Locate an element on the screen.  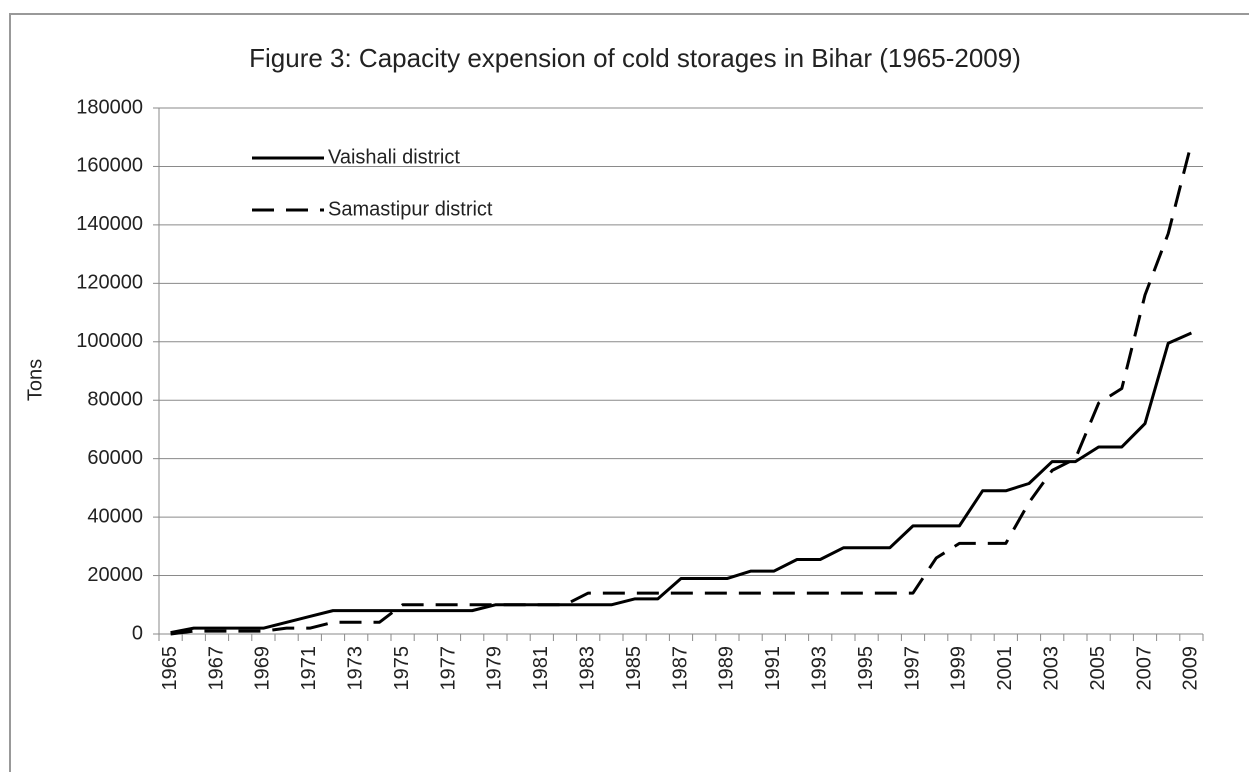
y-tick-label: 20000 is located at coordinates (115, 575).